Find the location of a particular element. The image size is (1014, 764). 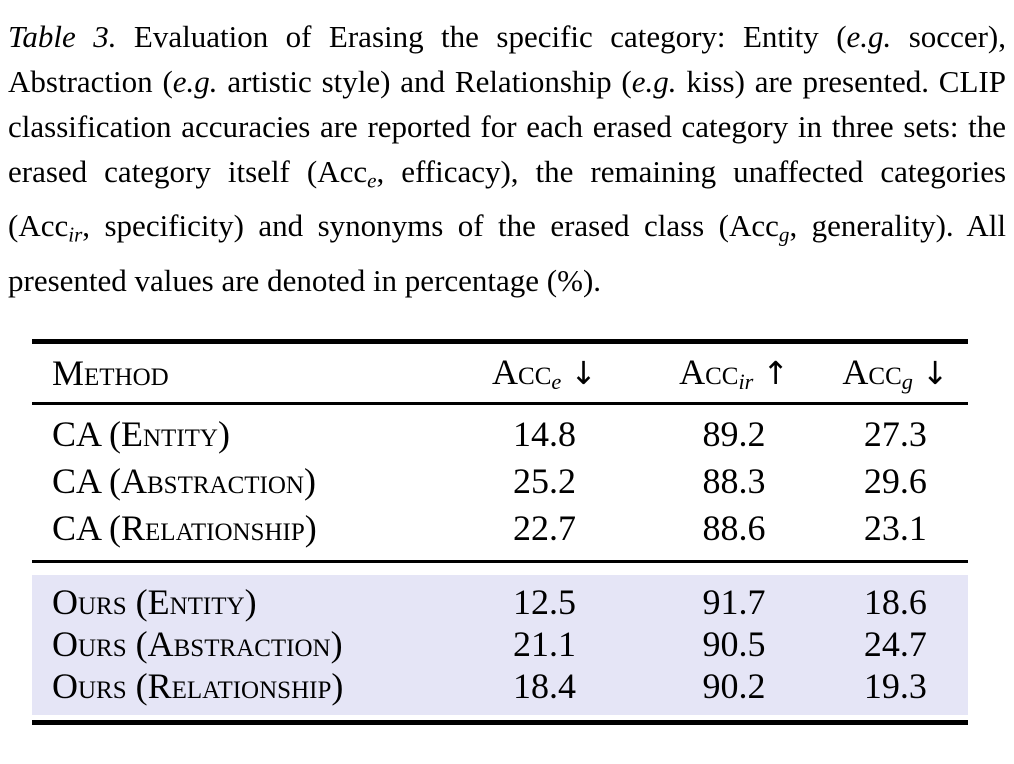

up-arrow-icon: ↑ is located at coordinates (775, 373).